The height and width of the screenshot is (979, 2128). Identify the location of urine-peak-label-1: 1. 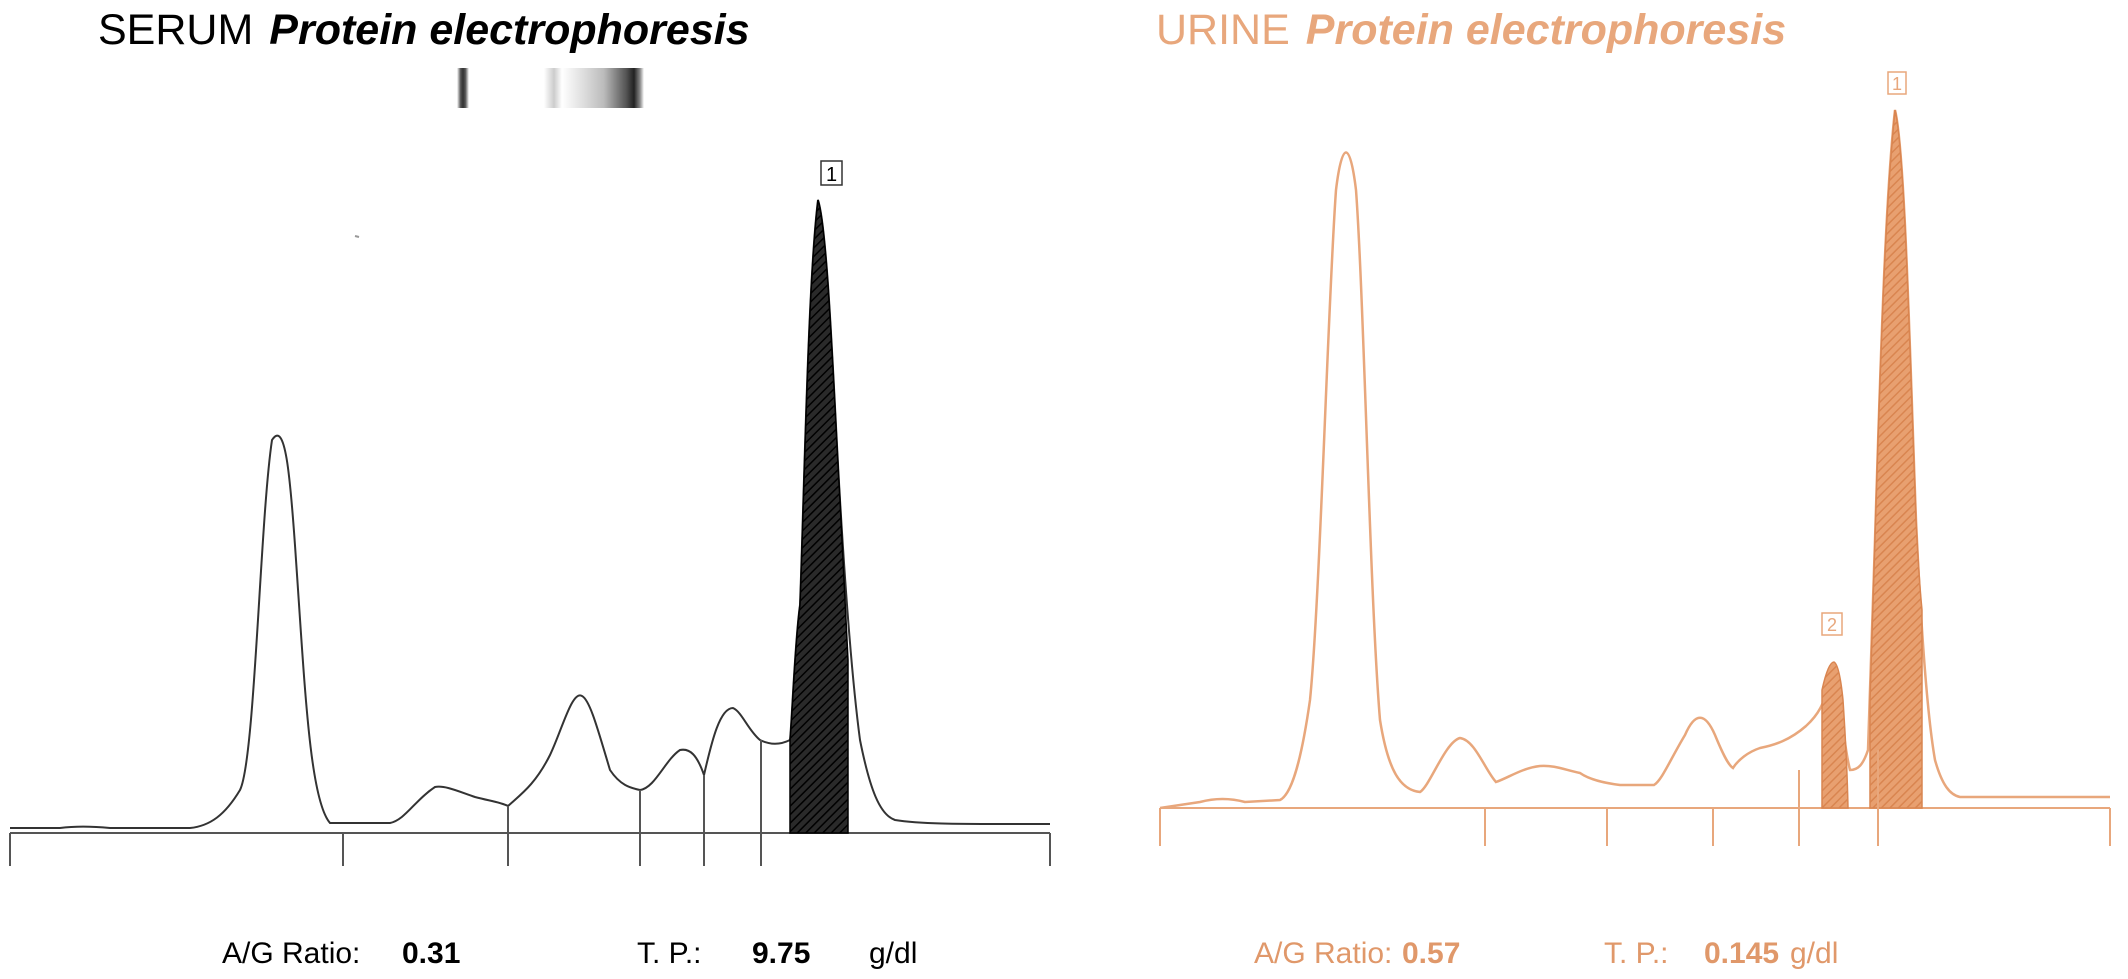
(1897, 83).